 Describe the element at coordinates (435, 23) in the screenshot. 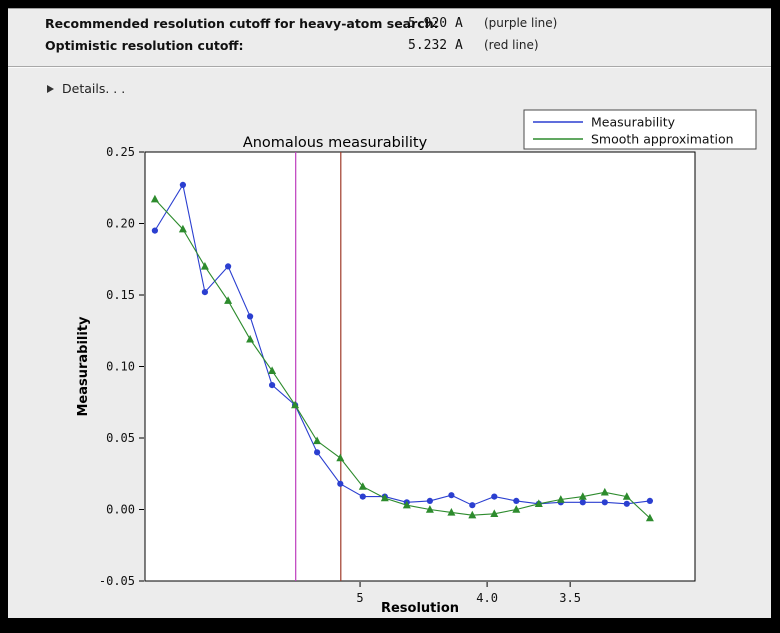

I see `recommended-cutoff-value: 5.920 A` at that location.